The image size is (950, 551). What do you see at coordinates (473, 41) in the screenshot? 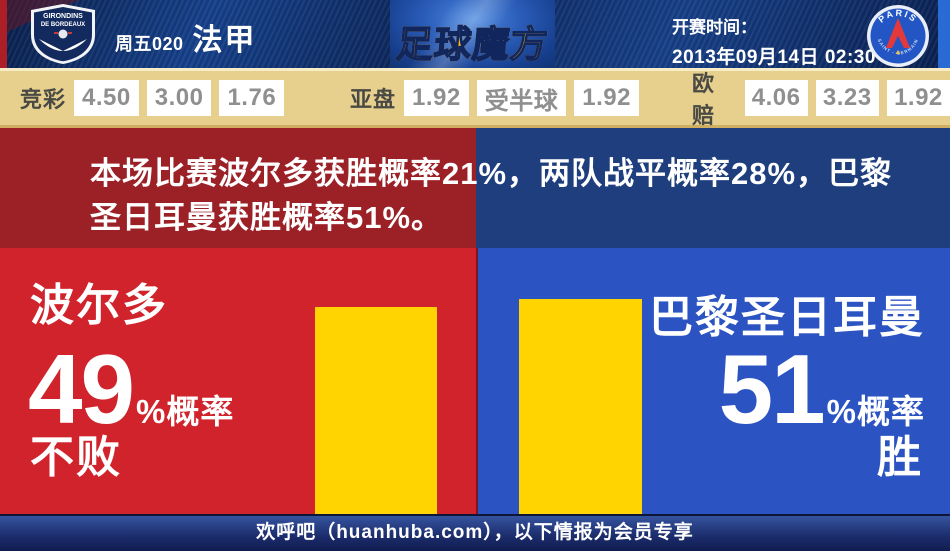
I see `brand-logo: 足球魔方` at bounding box center [473, 41].